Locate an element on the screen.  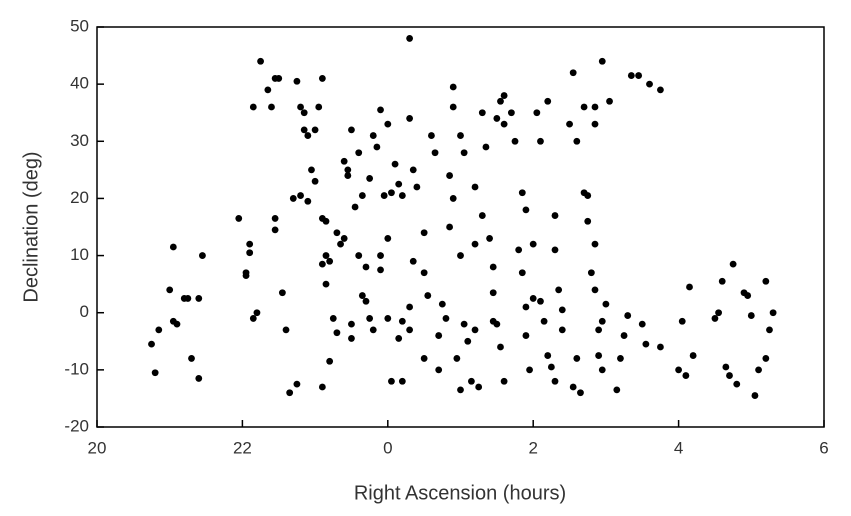
y-axis-title: Declination (deg) is located at coordinates (31, 226).